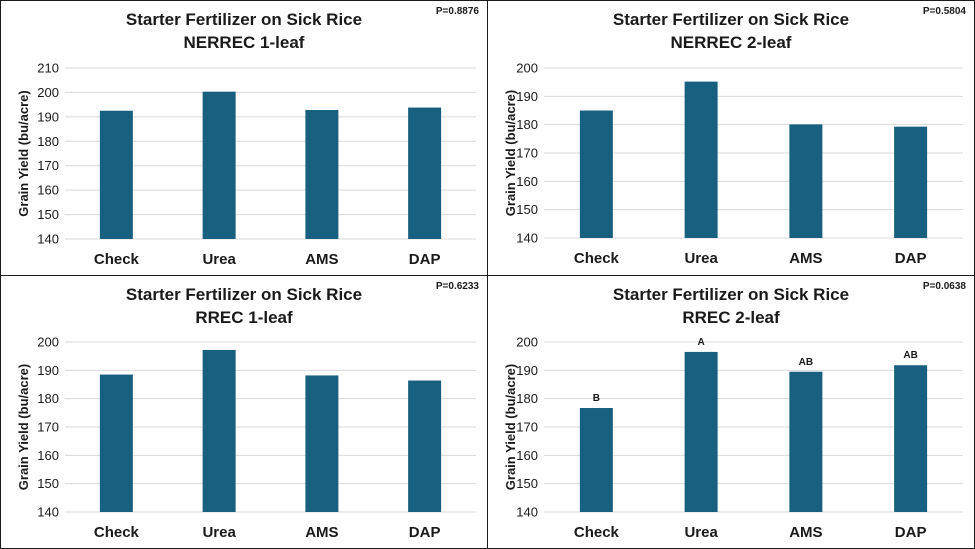  Describe the element at coordinates (244, 42) in the screenshot. I see `chart-subtitle: NERREC 1-leaf` at that location.